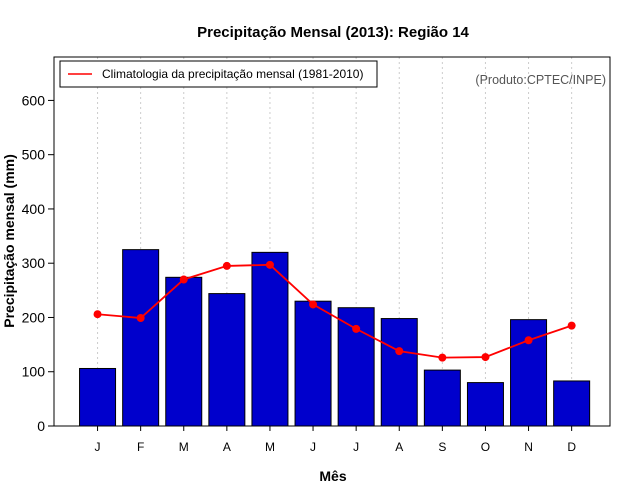  I want to click on chart-title: Precipitação Mensal (2013): Região 14, so click(333, 32).